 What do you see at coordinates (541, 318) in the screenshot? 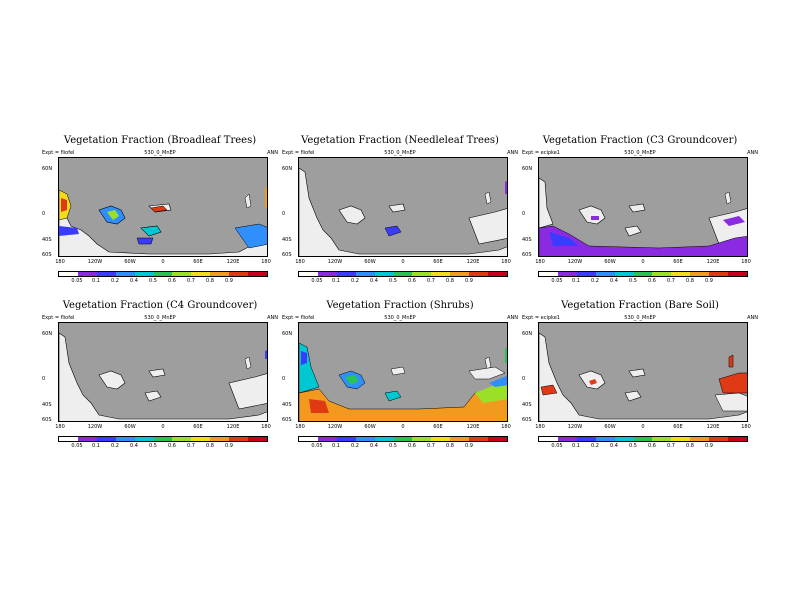
I see `experiment-label: Expt = ecipke1` at bounding box center [541, 318].